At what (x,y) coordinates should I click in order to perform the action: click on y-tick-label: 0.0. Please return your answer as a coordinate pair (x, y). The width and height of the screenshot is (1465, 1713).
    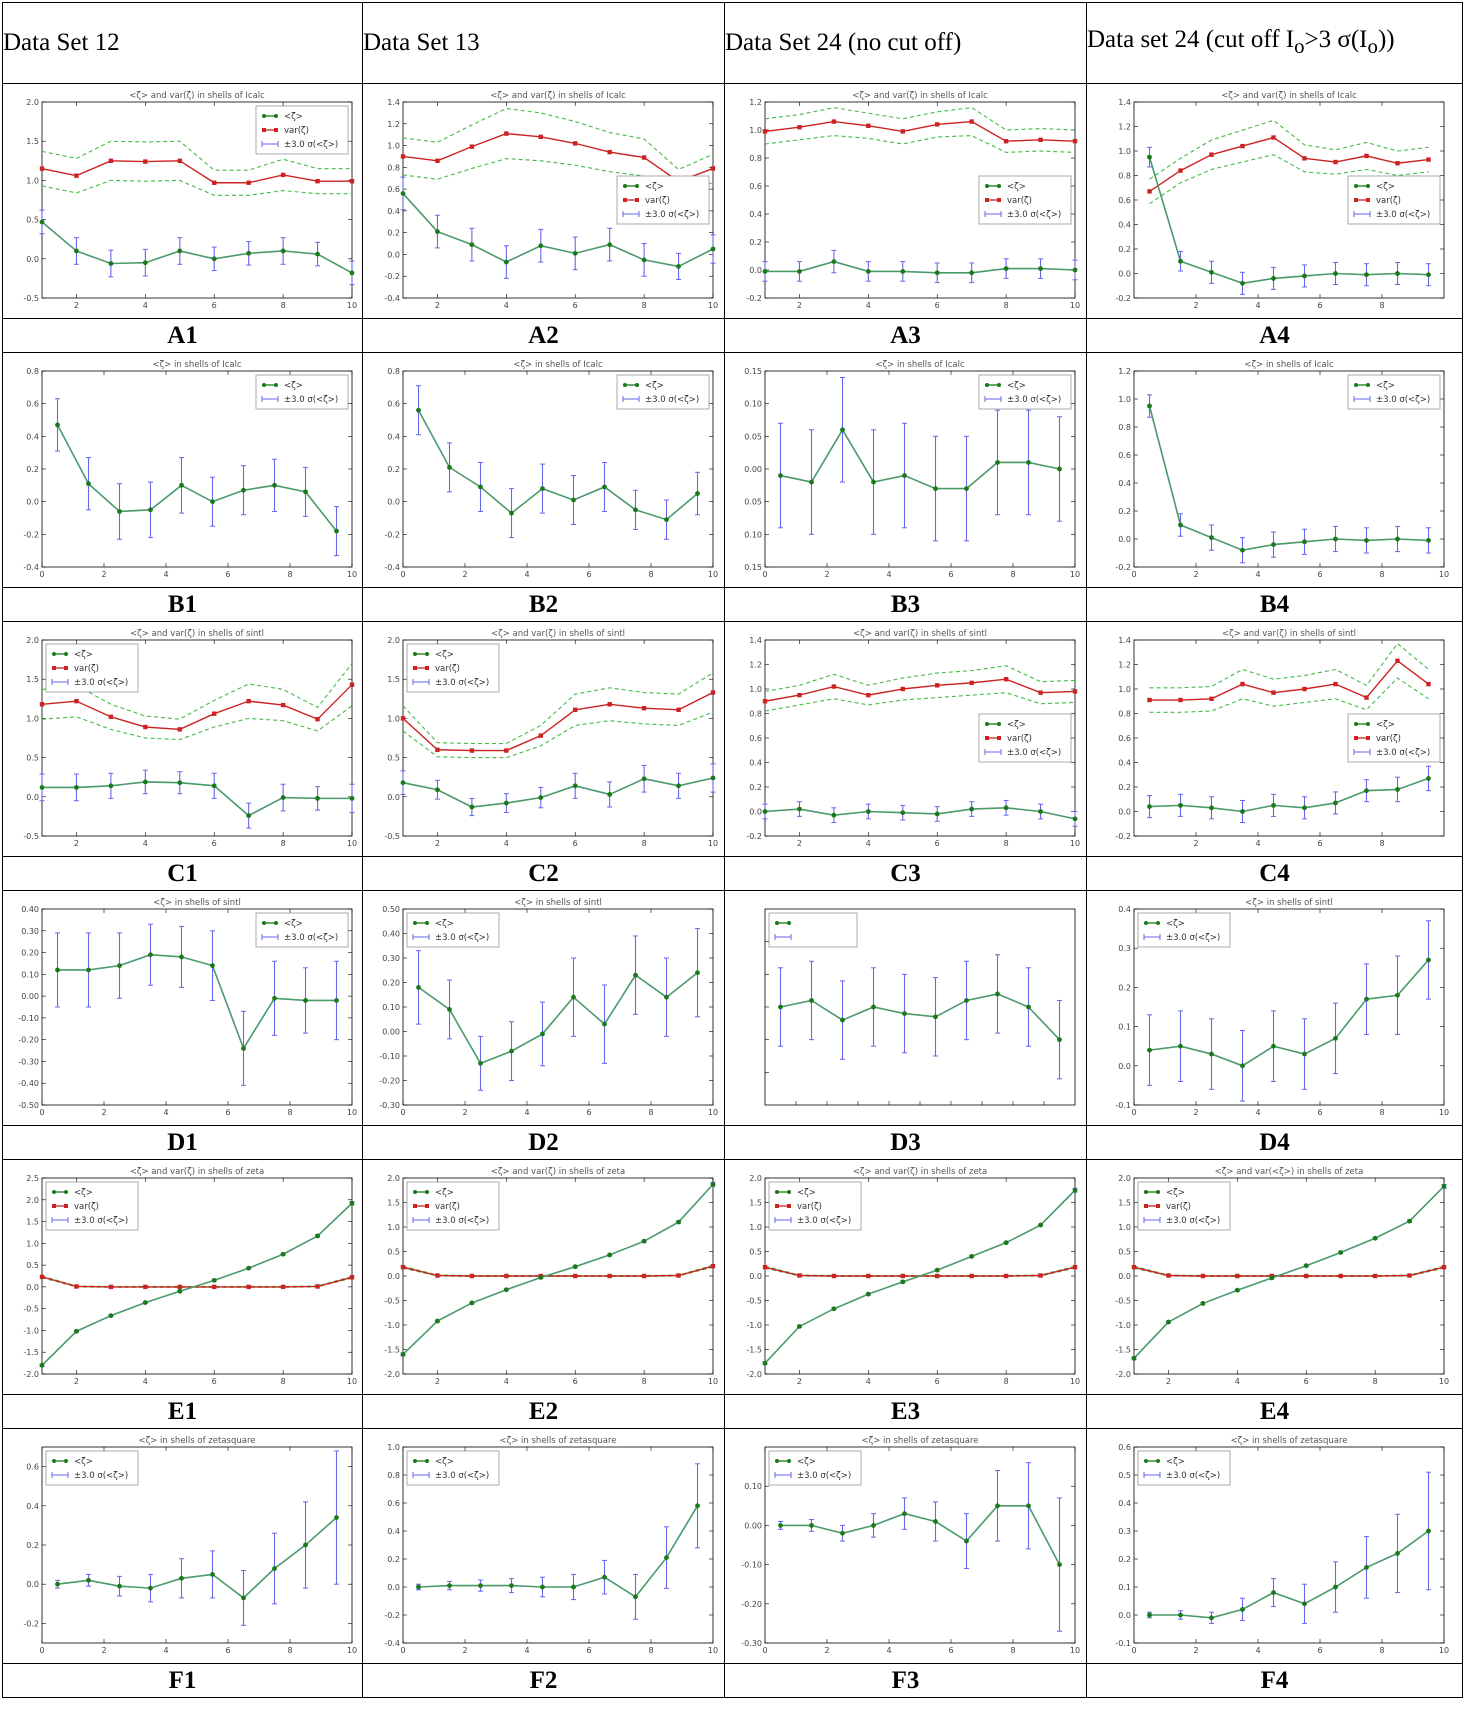
    Looking at the image, I should click on (393, 1276).